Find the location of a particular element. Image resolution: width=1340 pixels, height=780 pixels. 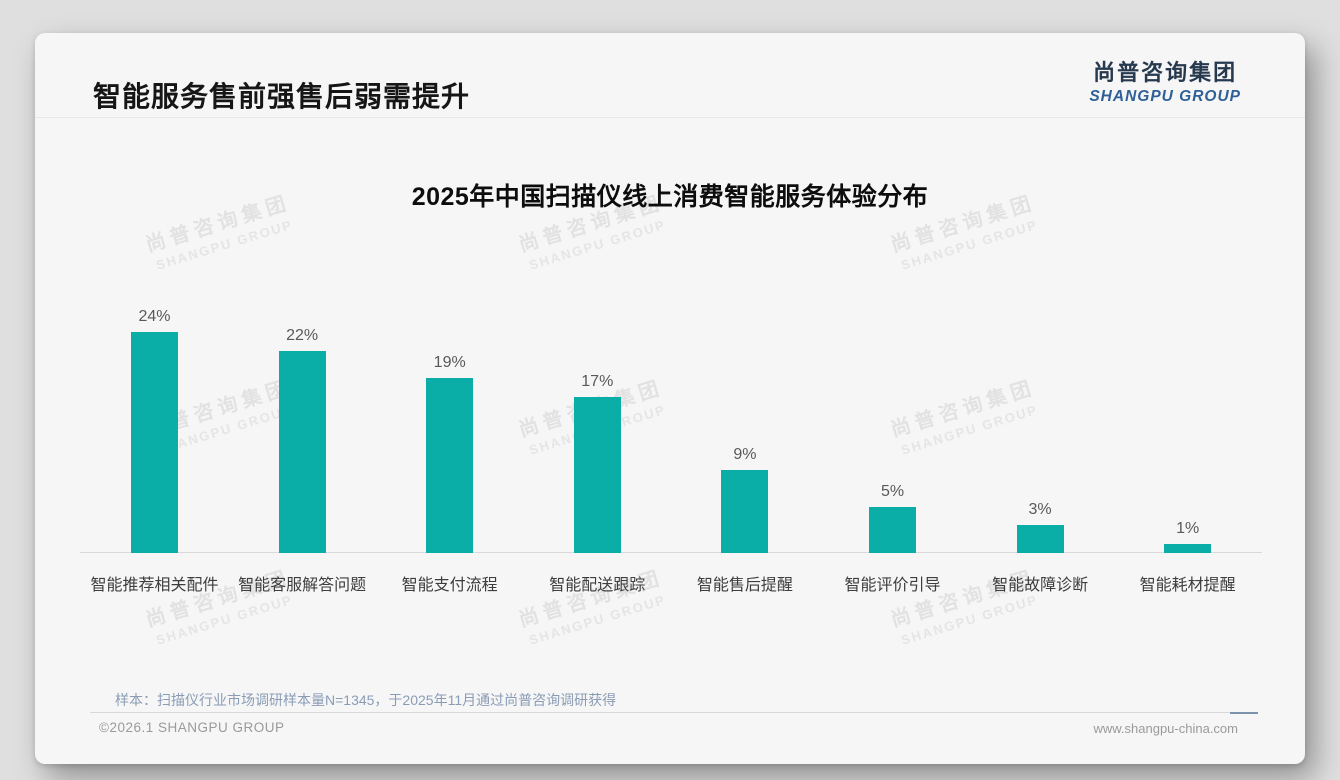

bar-group: 17% 智能配送跟踪 is located at coordinates (597, 448).